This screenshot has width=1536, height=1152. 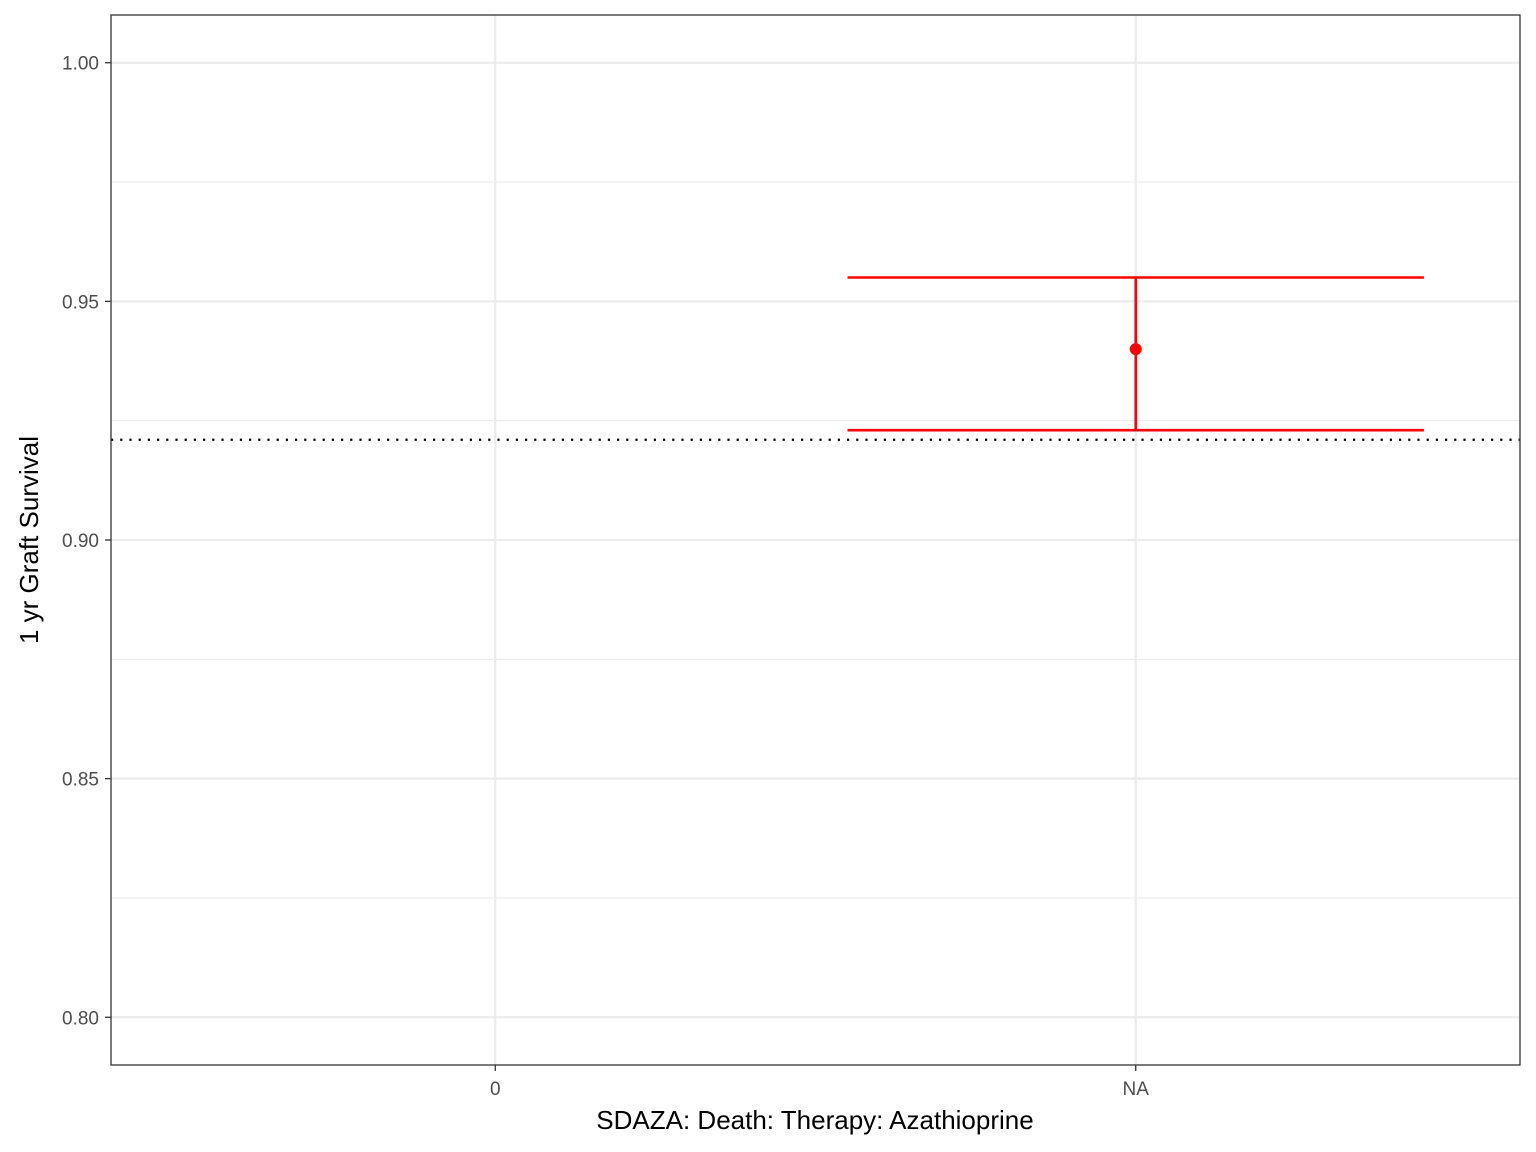 I want to click on y-tick-label: 1.00, so click(x=80, y=64).